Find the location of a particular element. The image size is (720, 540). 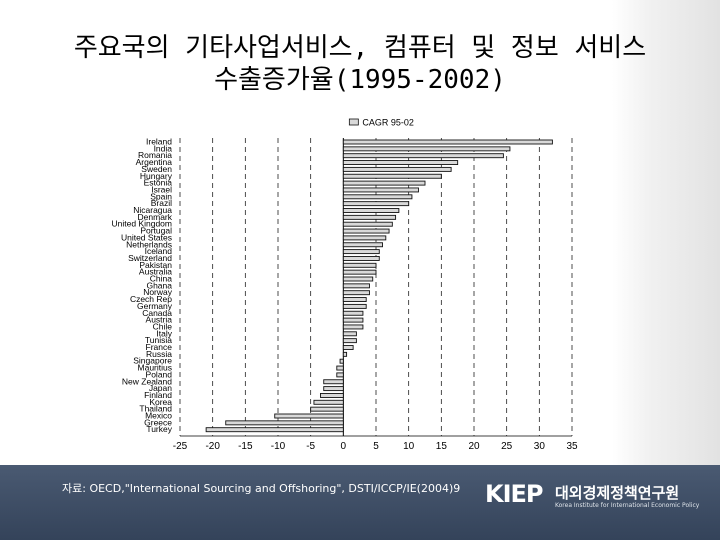

x-tick-label: -15 is located at coordinates (245, 446).